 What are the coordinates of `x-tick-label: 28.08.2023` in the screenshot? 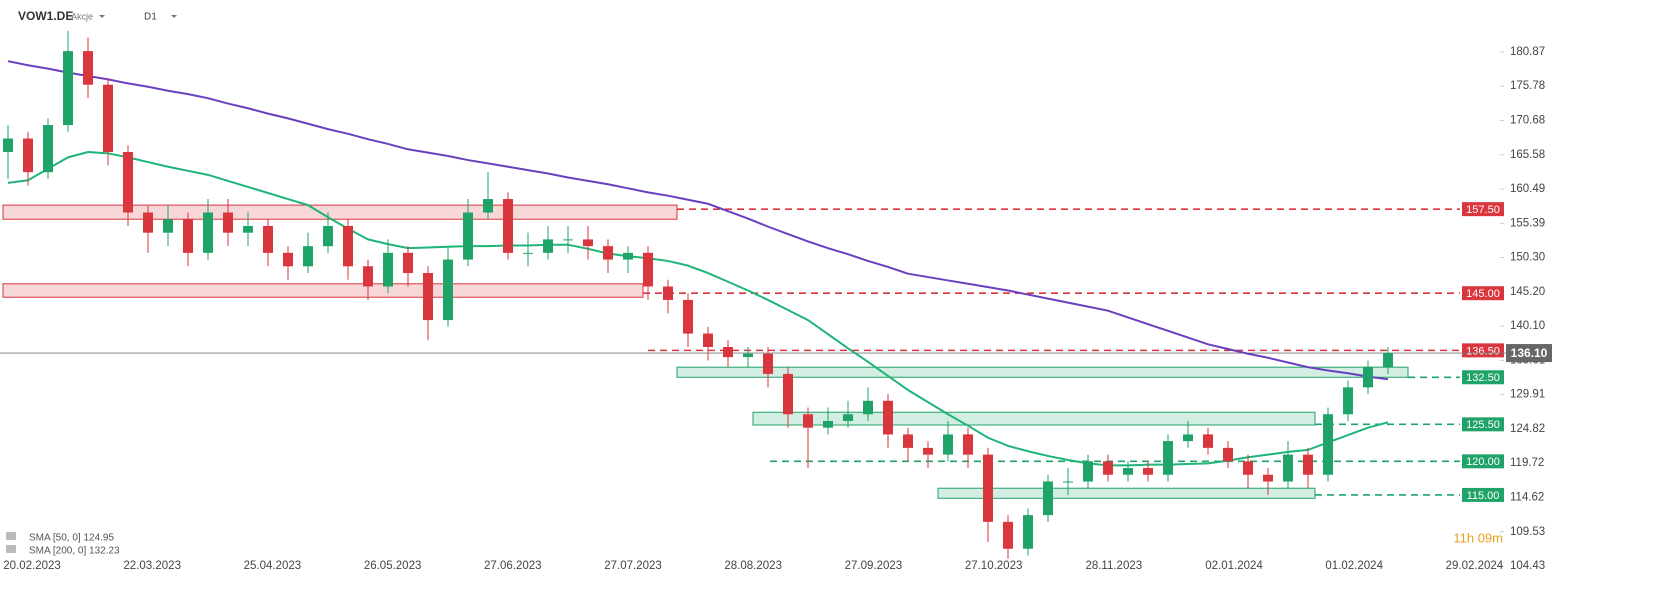 It's located at (753, 566).